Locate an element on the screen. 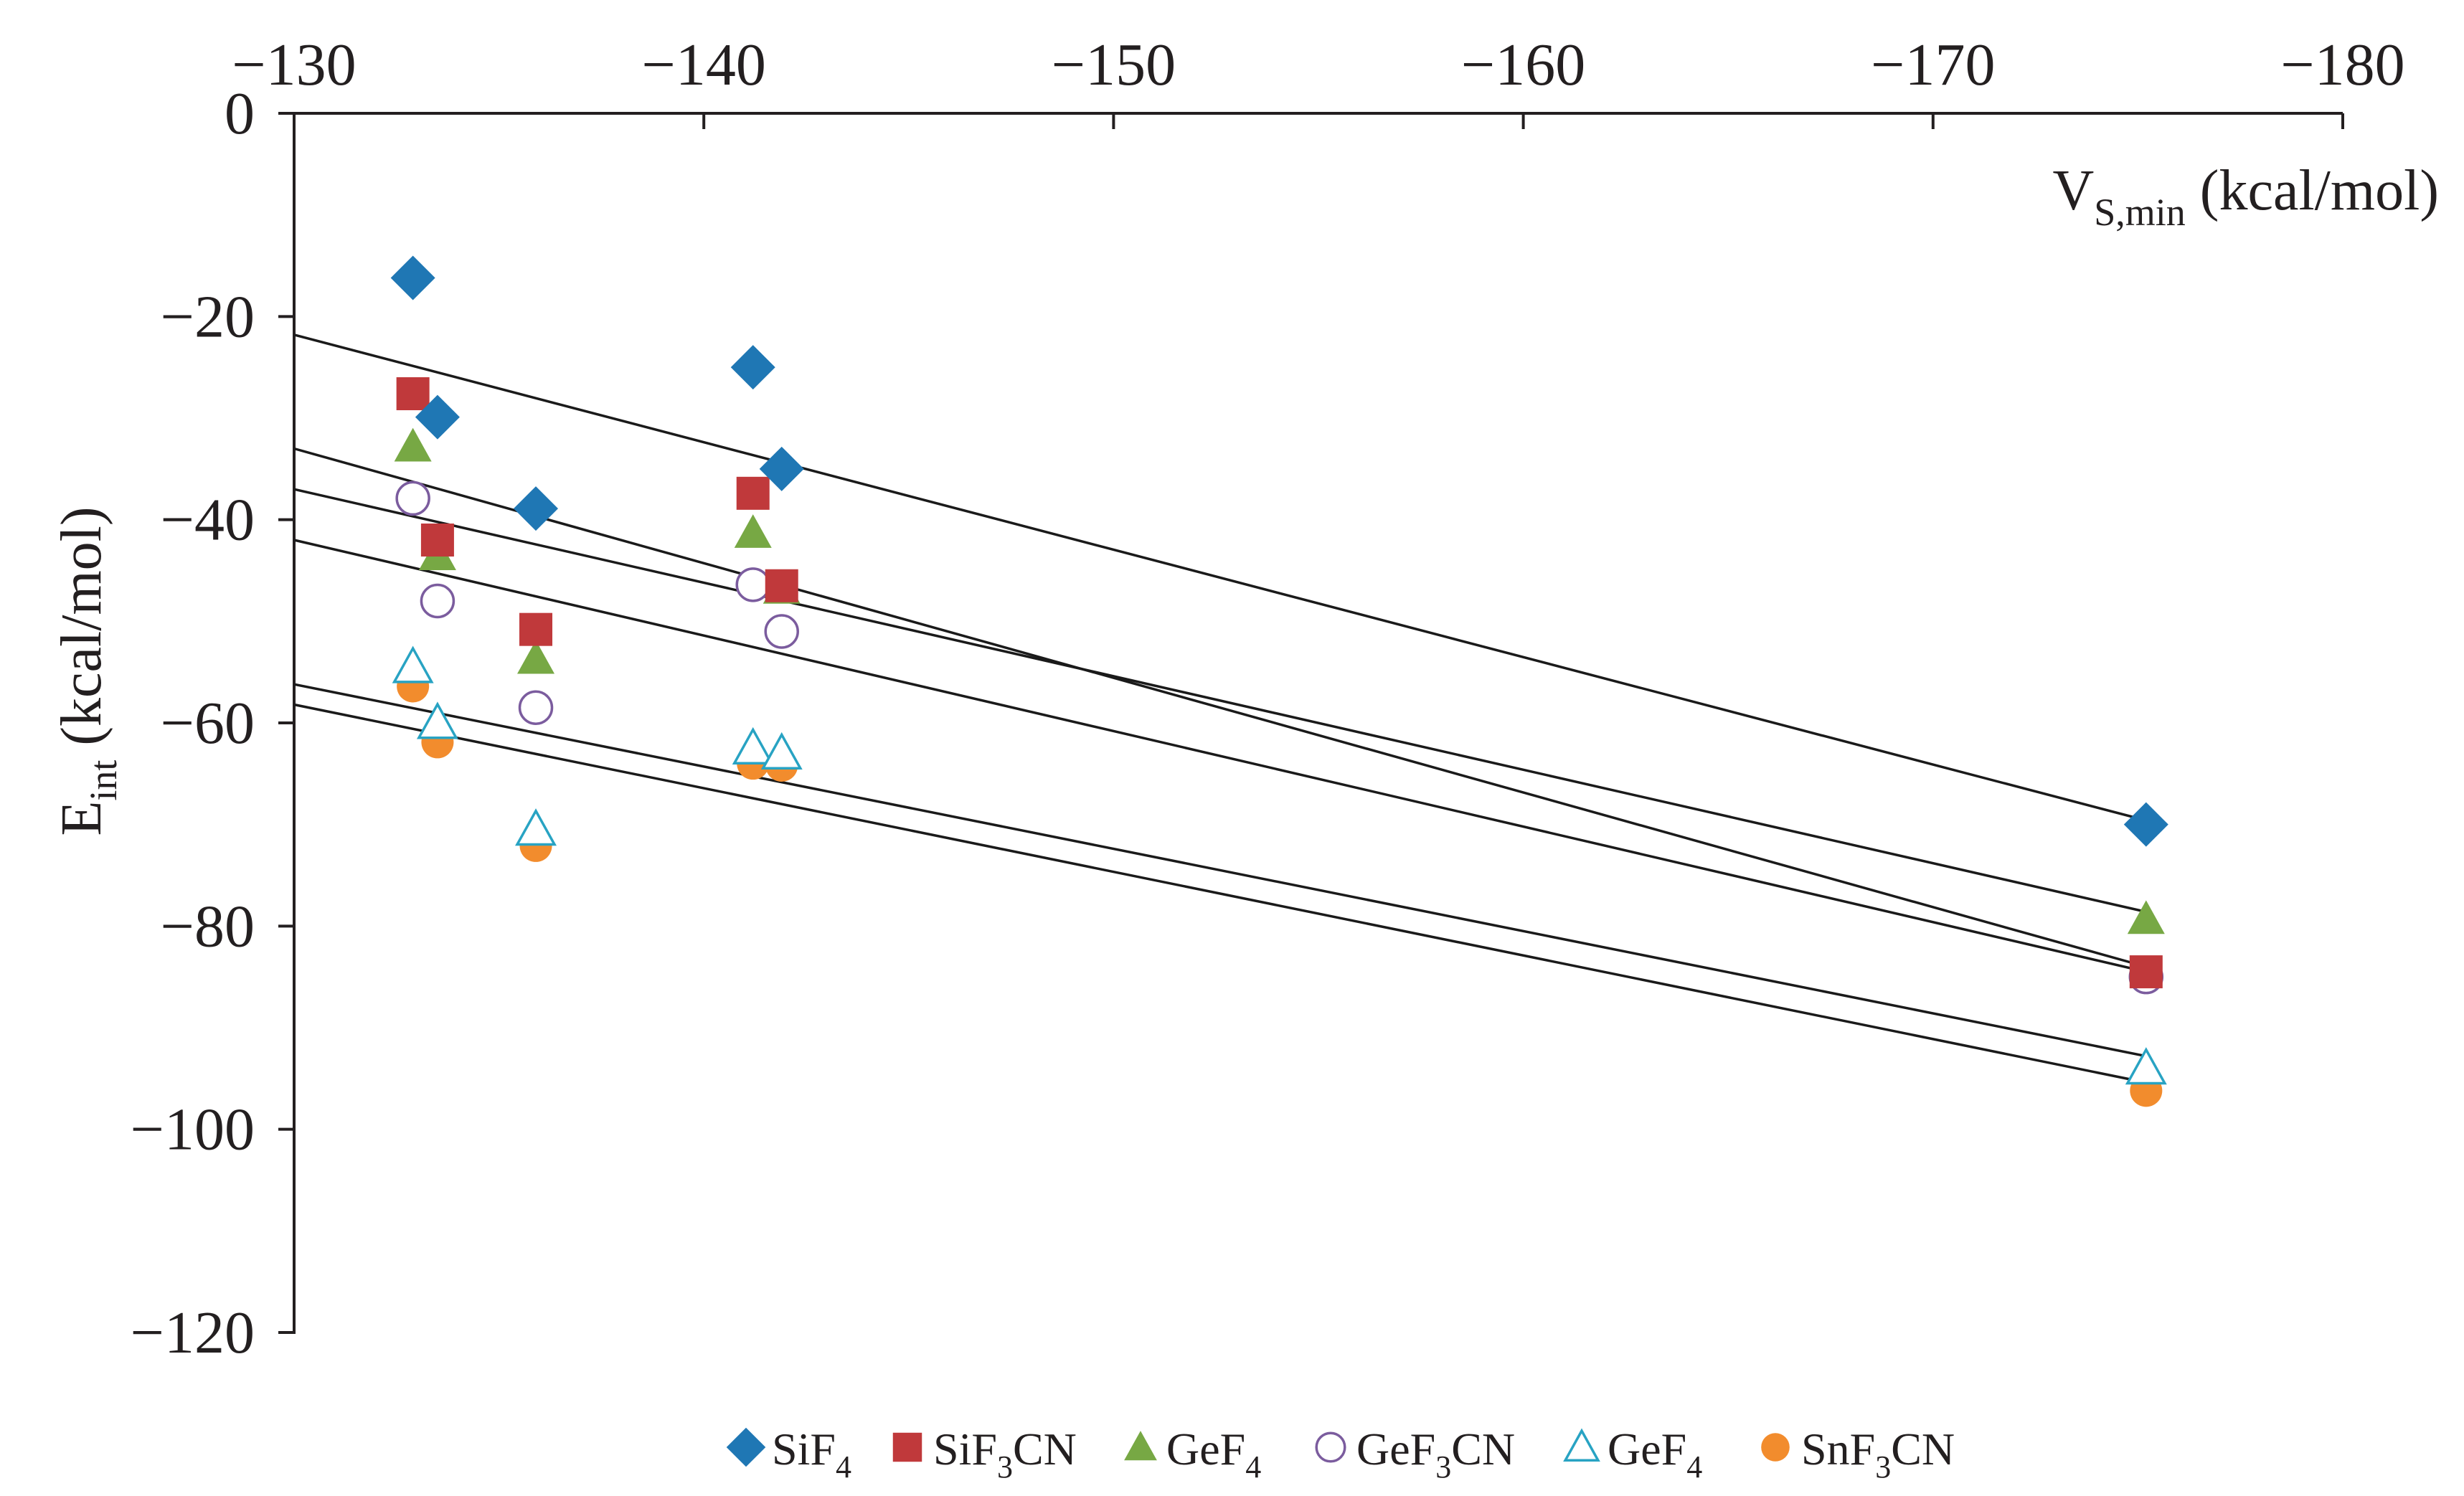 This screenshot has width=2464, height=1496. y-ticks: 0 −20 −40 −60 −80 −100 −120 is located at coordinates (212, 723).